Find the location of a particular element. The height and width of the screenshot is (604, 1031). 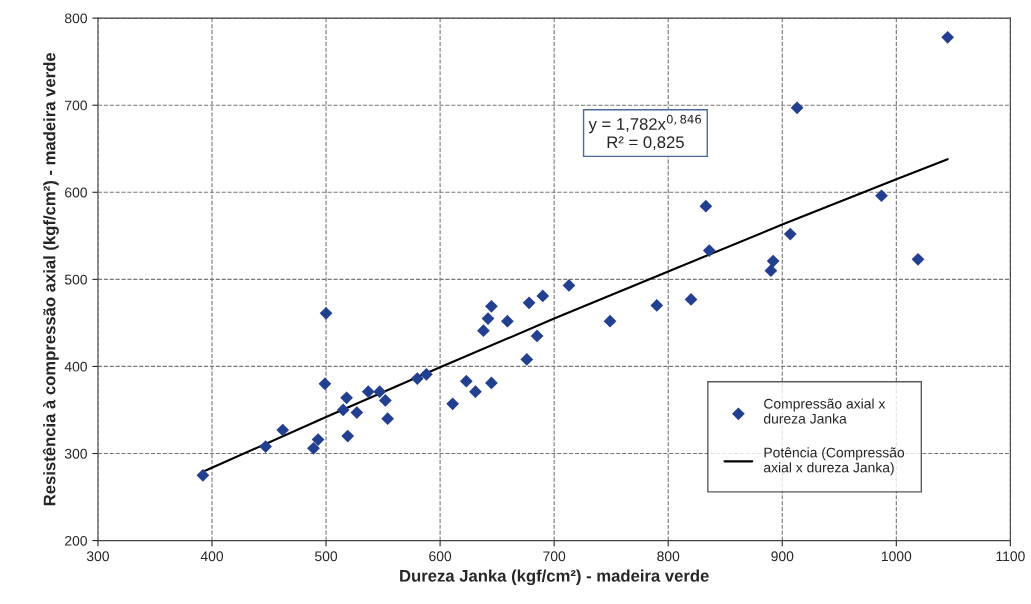

x-tick-label: 500 is located at coordinates (326, 556).